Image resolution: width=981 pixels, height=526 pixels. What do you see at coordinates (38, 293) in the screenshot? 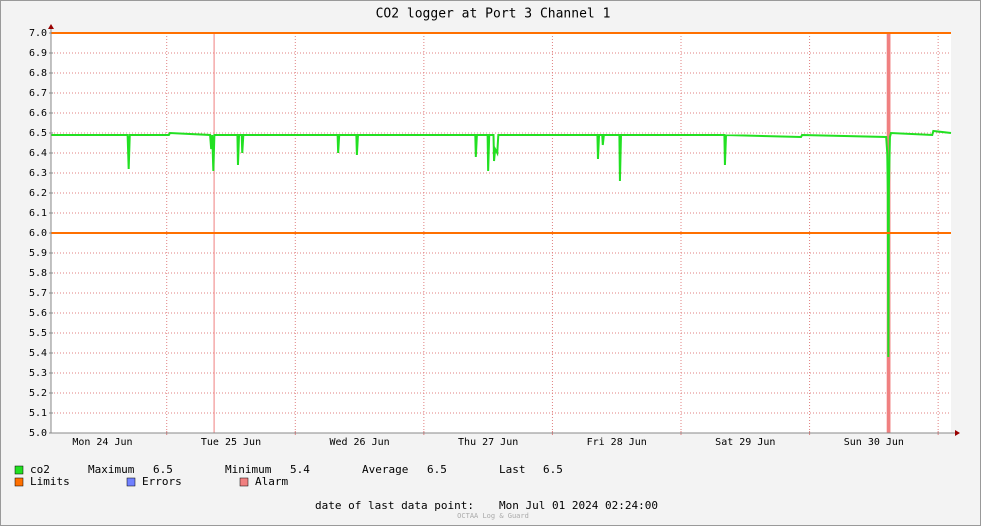
I see `y-tick-label: 5.7` at bounding box center [38, 293].